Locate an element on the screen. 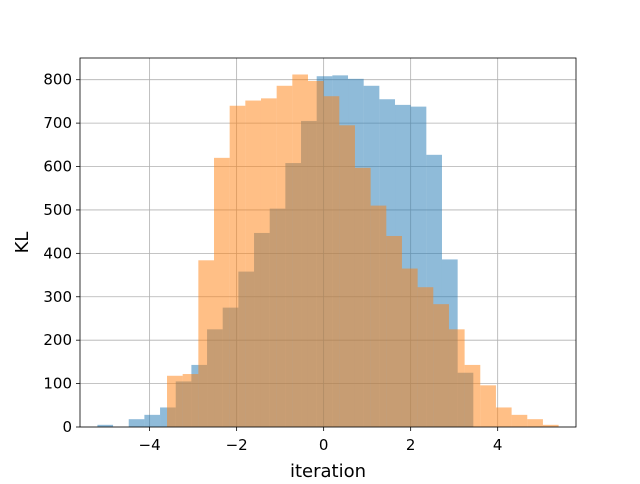 This screenshot has width=640, height=484. x-tick-label: 0 is located at coordinates (324, 445).